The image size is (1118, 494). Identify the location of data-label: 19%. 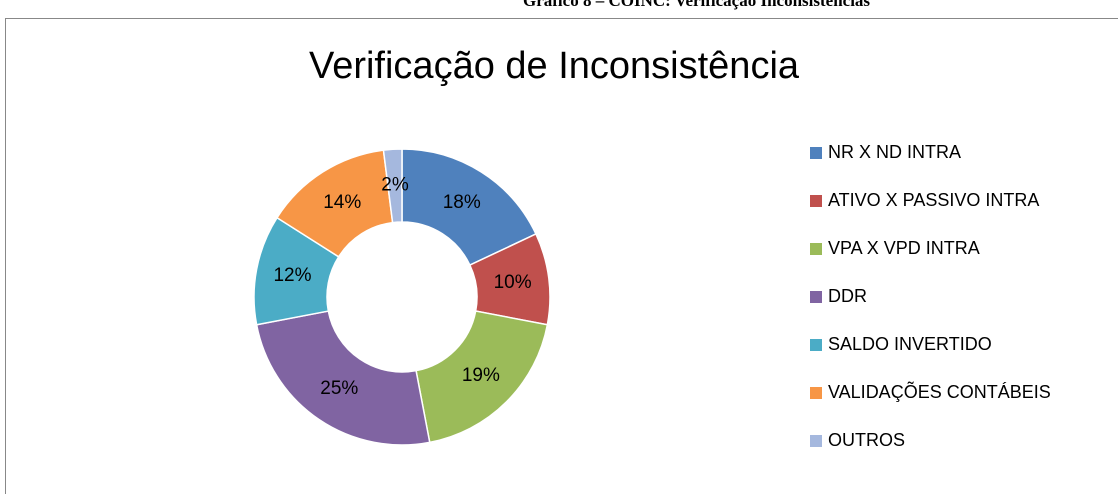
(481, 375).